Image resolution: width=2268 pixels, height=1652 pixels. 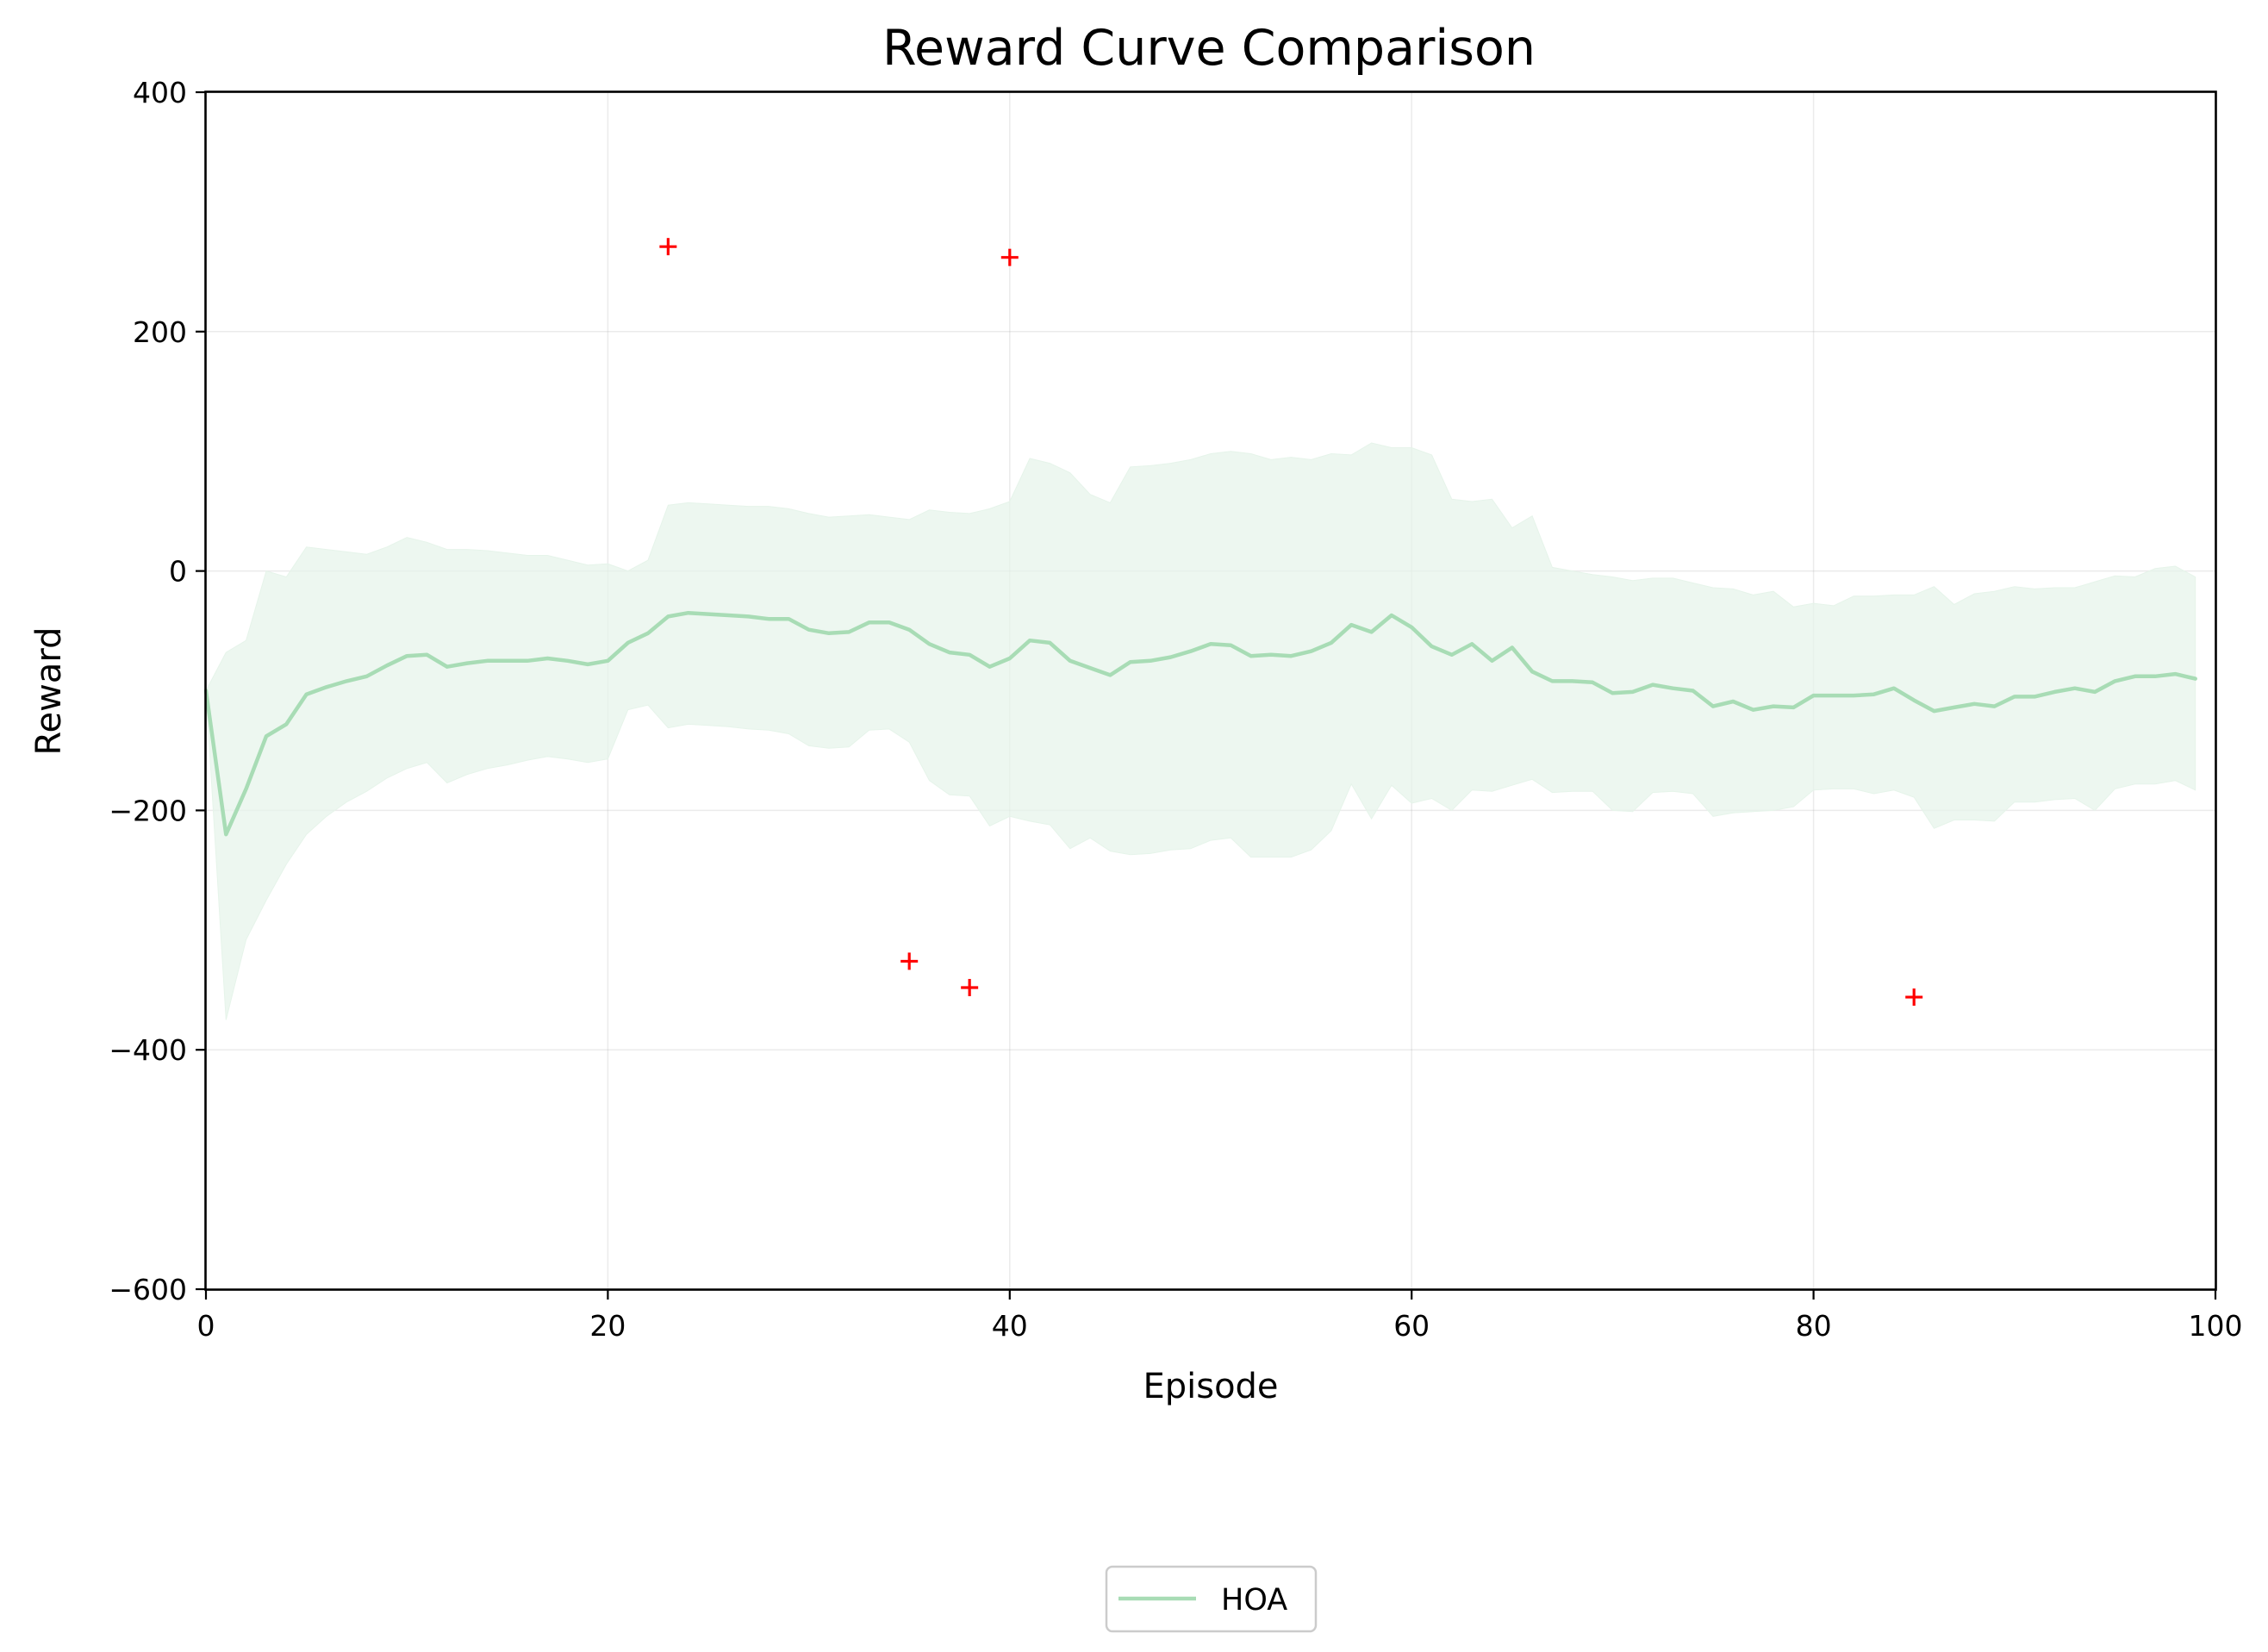 I want to click on x-tick-label: 80, so click(x=1814, y=1326).